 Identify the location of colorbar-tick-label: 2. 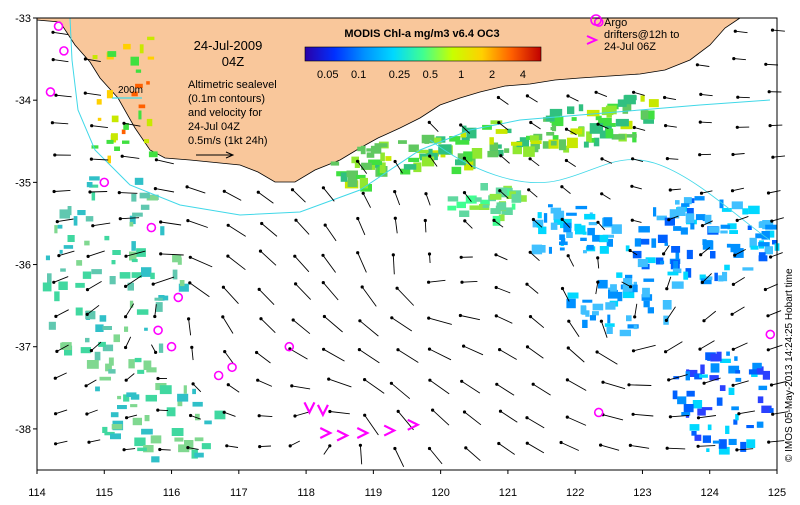
(492, 75).